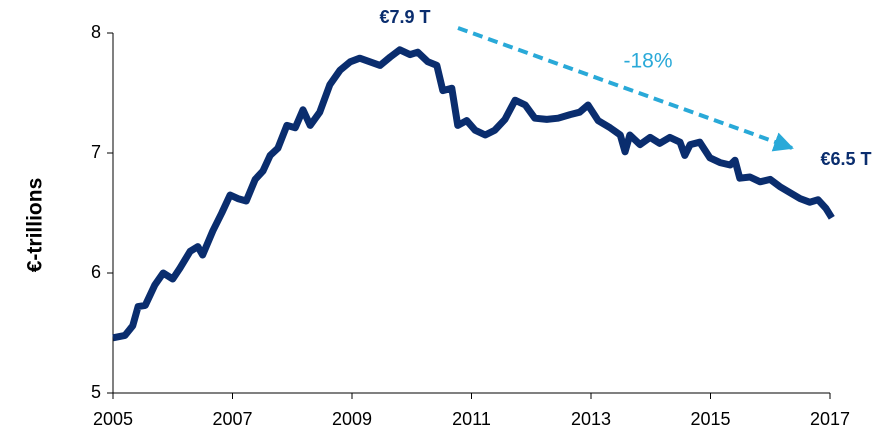  I want to click on annotation: -18%, so click(647, 61).